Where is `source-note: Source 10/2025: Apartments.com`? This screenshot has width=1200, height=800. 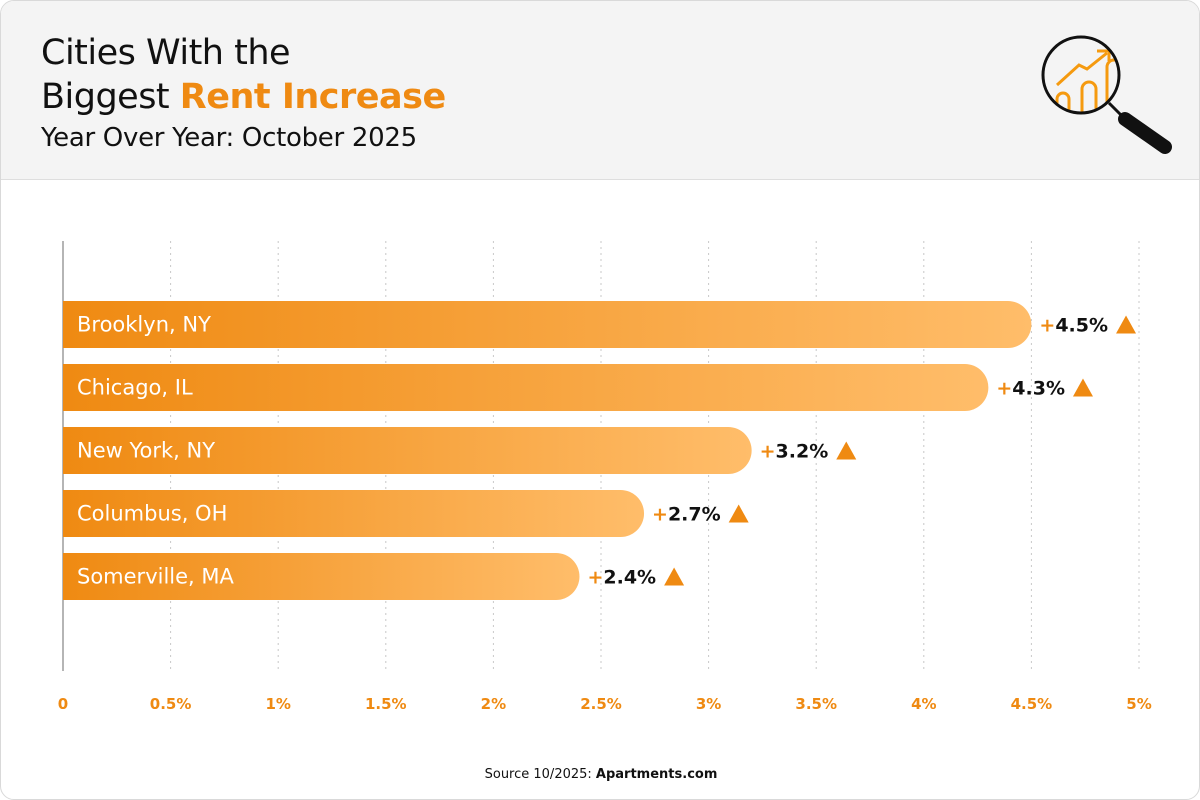 source-note: Source 10/2025: Apartments.com is located at coordinates (600, 774).